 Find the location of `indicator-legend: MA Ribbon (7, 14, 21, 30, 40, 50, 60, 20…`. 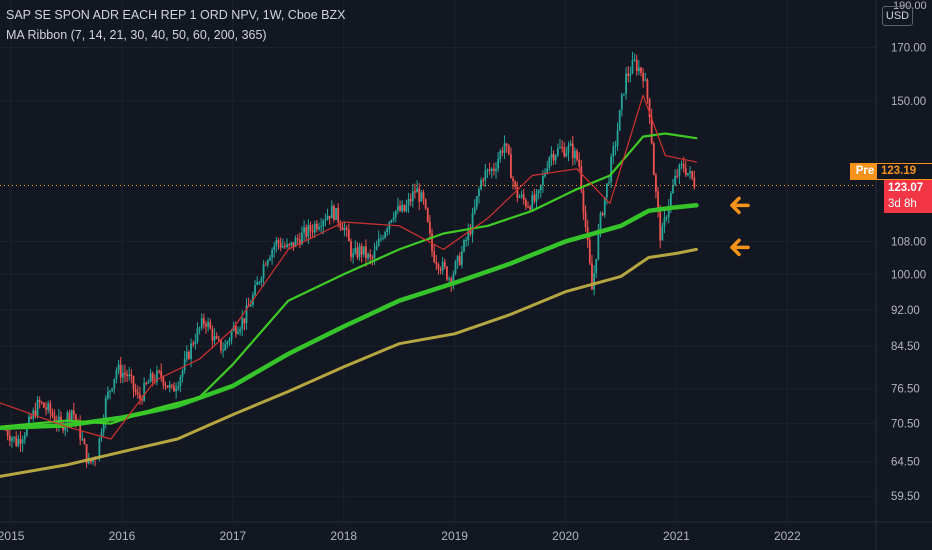

indicator-legend: MA Ribbon (7, 14, 21, 30, 40, 50, 60, 20… is located at coordinates (136, 35).